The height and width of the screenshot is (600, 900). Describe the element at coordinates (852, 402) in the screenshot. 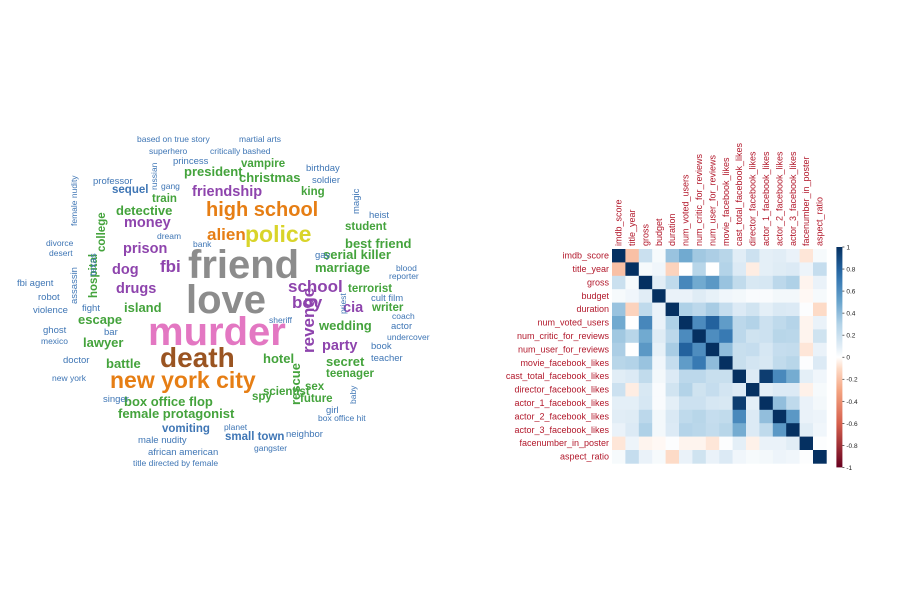

I see `colorbar-tick-label: -0.4` at that location.